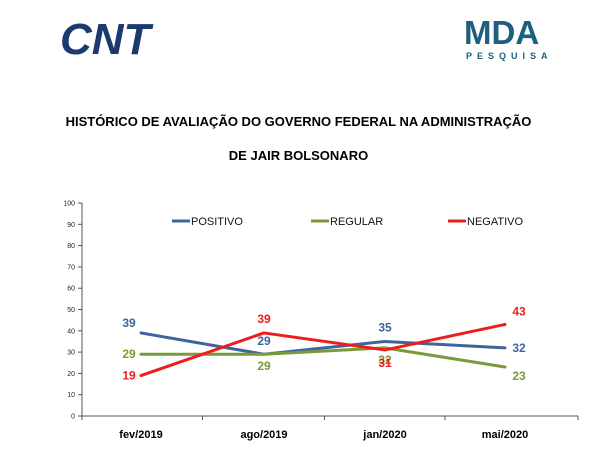 The height and width of the screenshot is (468, 597). Describe the element at coordinates (71, 246) in the screenshot. I see `y-tick-label: 80` at that location.